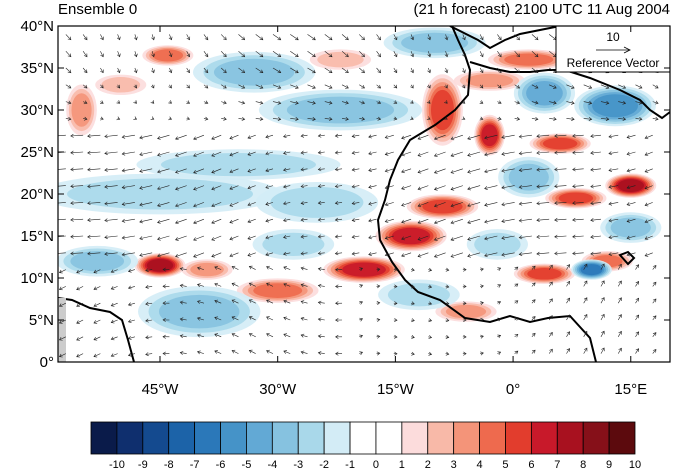  Describe the element at coordinates (569, 90) in the screenshot. I see `mediterranean-coastline` at that location.